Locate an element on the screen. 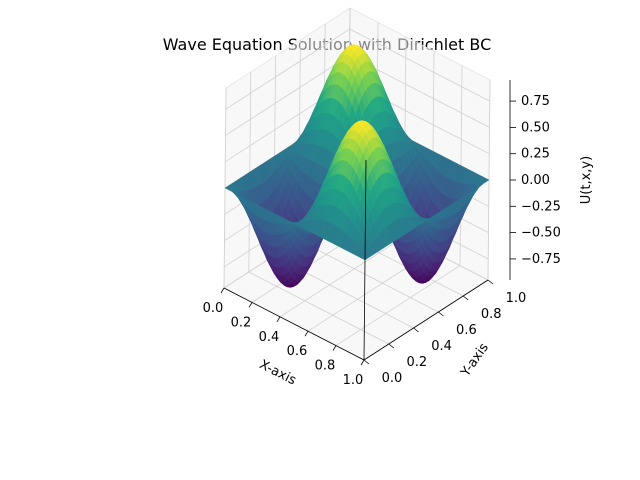 Image resolution: width=640 pixels, height=480 pixels. y-tick-label: 0.6 is located at coordinates (466, 330).